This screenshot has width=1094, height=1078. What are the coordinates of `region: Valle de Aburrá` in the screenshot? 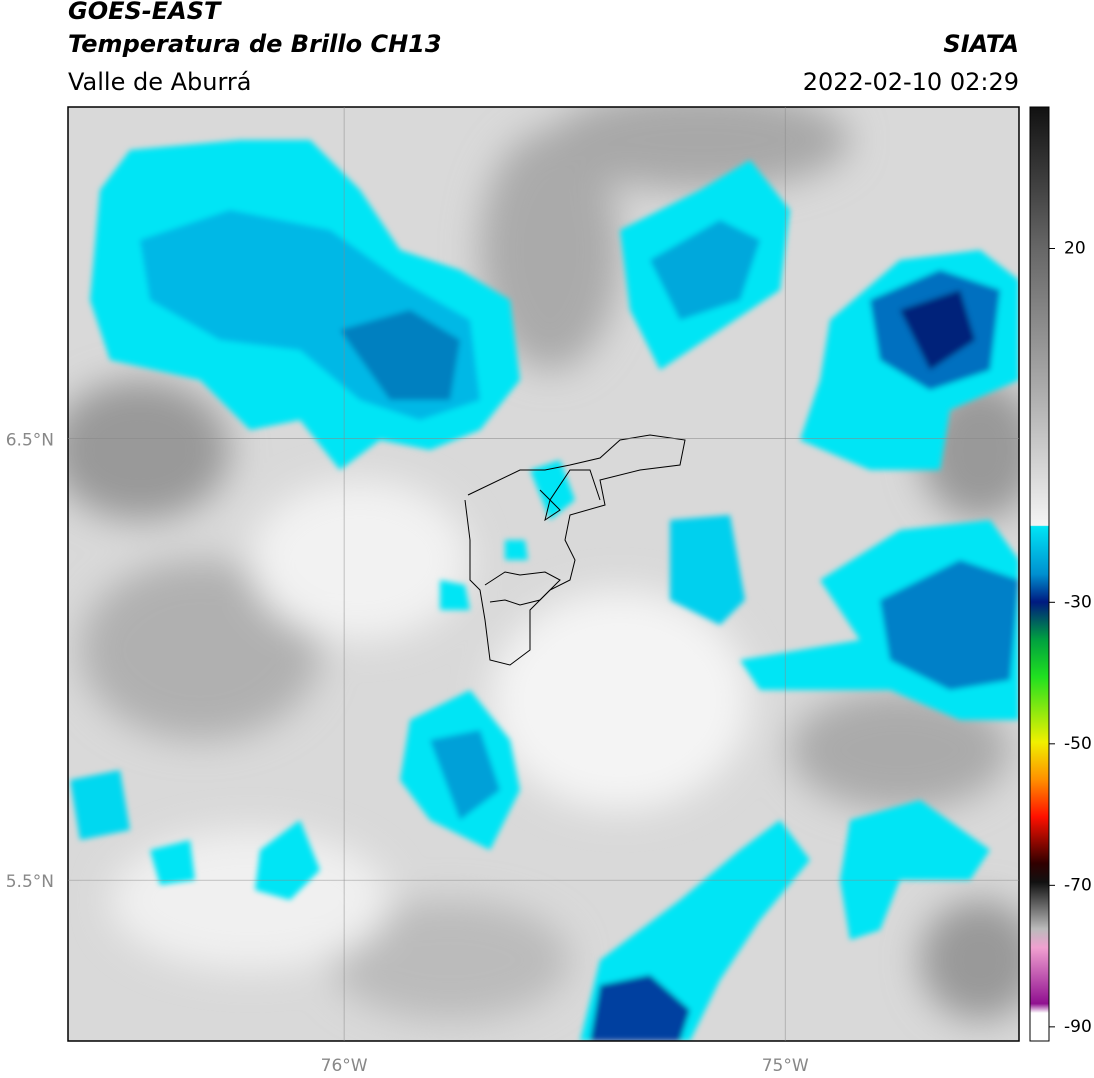 It's located at (160, 82).